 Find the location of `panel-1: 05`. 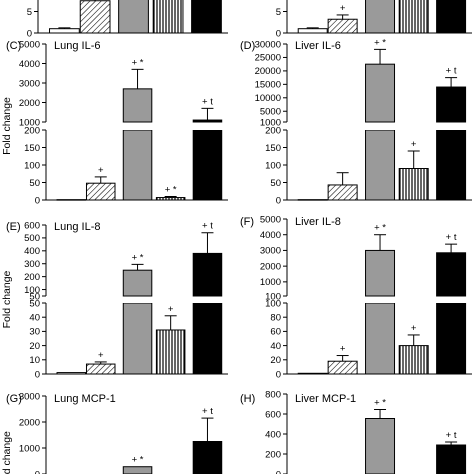

panel-1: 05 is located at coordinates (127, 19).